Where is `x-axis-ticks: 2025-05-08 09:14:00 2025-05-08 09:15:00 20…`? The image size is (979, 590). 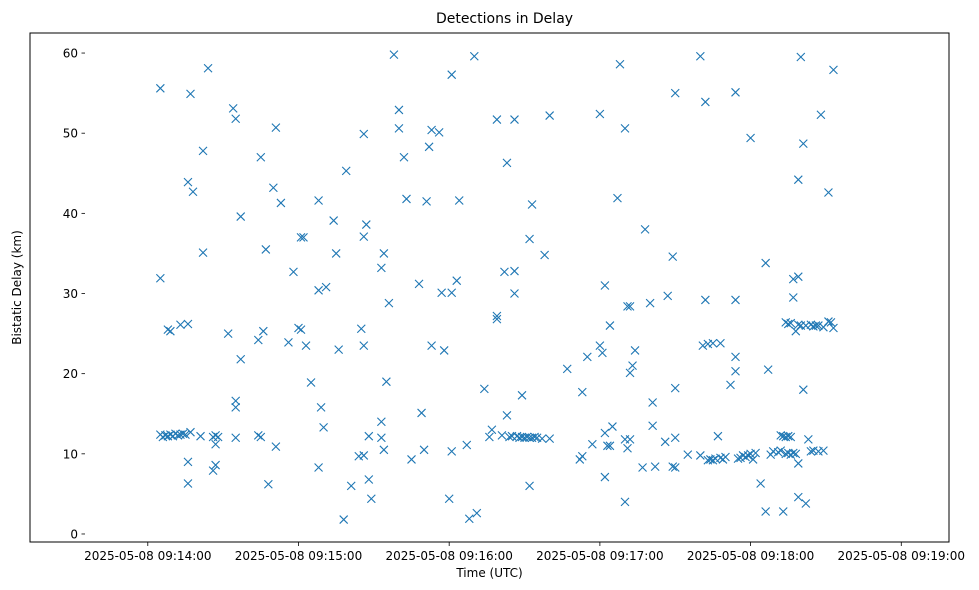 x-axis-ticks: 2025-05-08 09:14:00 2025-05-08 09:15:00 20… is located at coordinates (524, 552).